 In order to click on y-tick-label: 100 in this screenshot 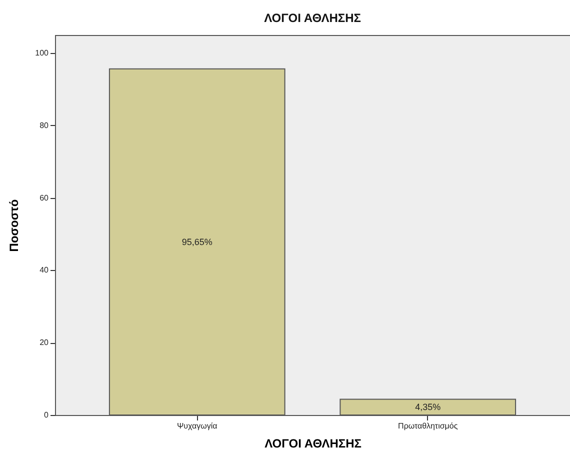, I will do `click(42, 53)`.